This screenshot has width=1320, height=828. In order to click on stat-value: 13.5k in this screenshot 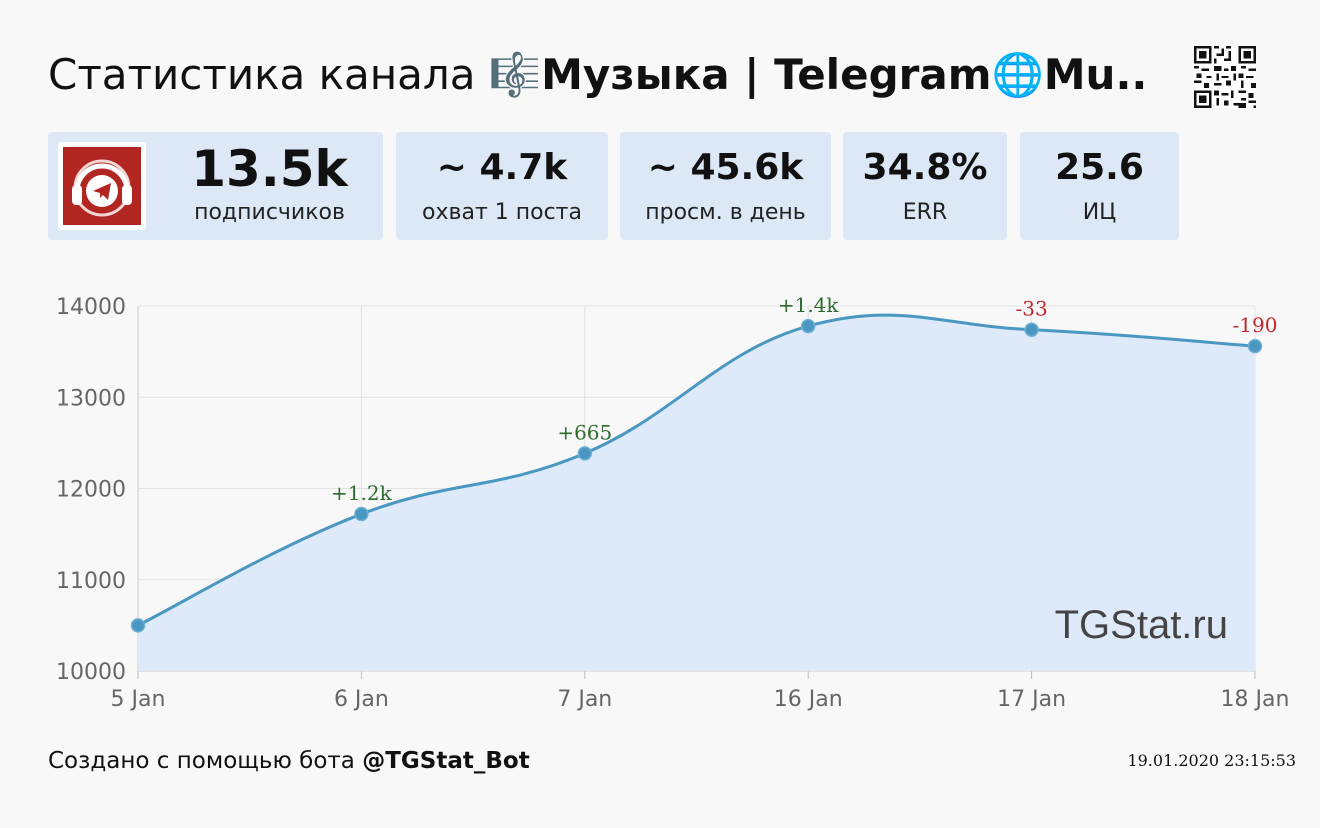, I will do `click(269, 169)`.